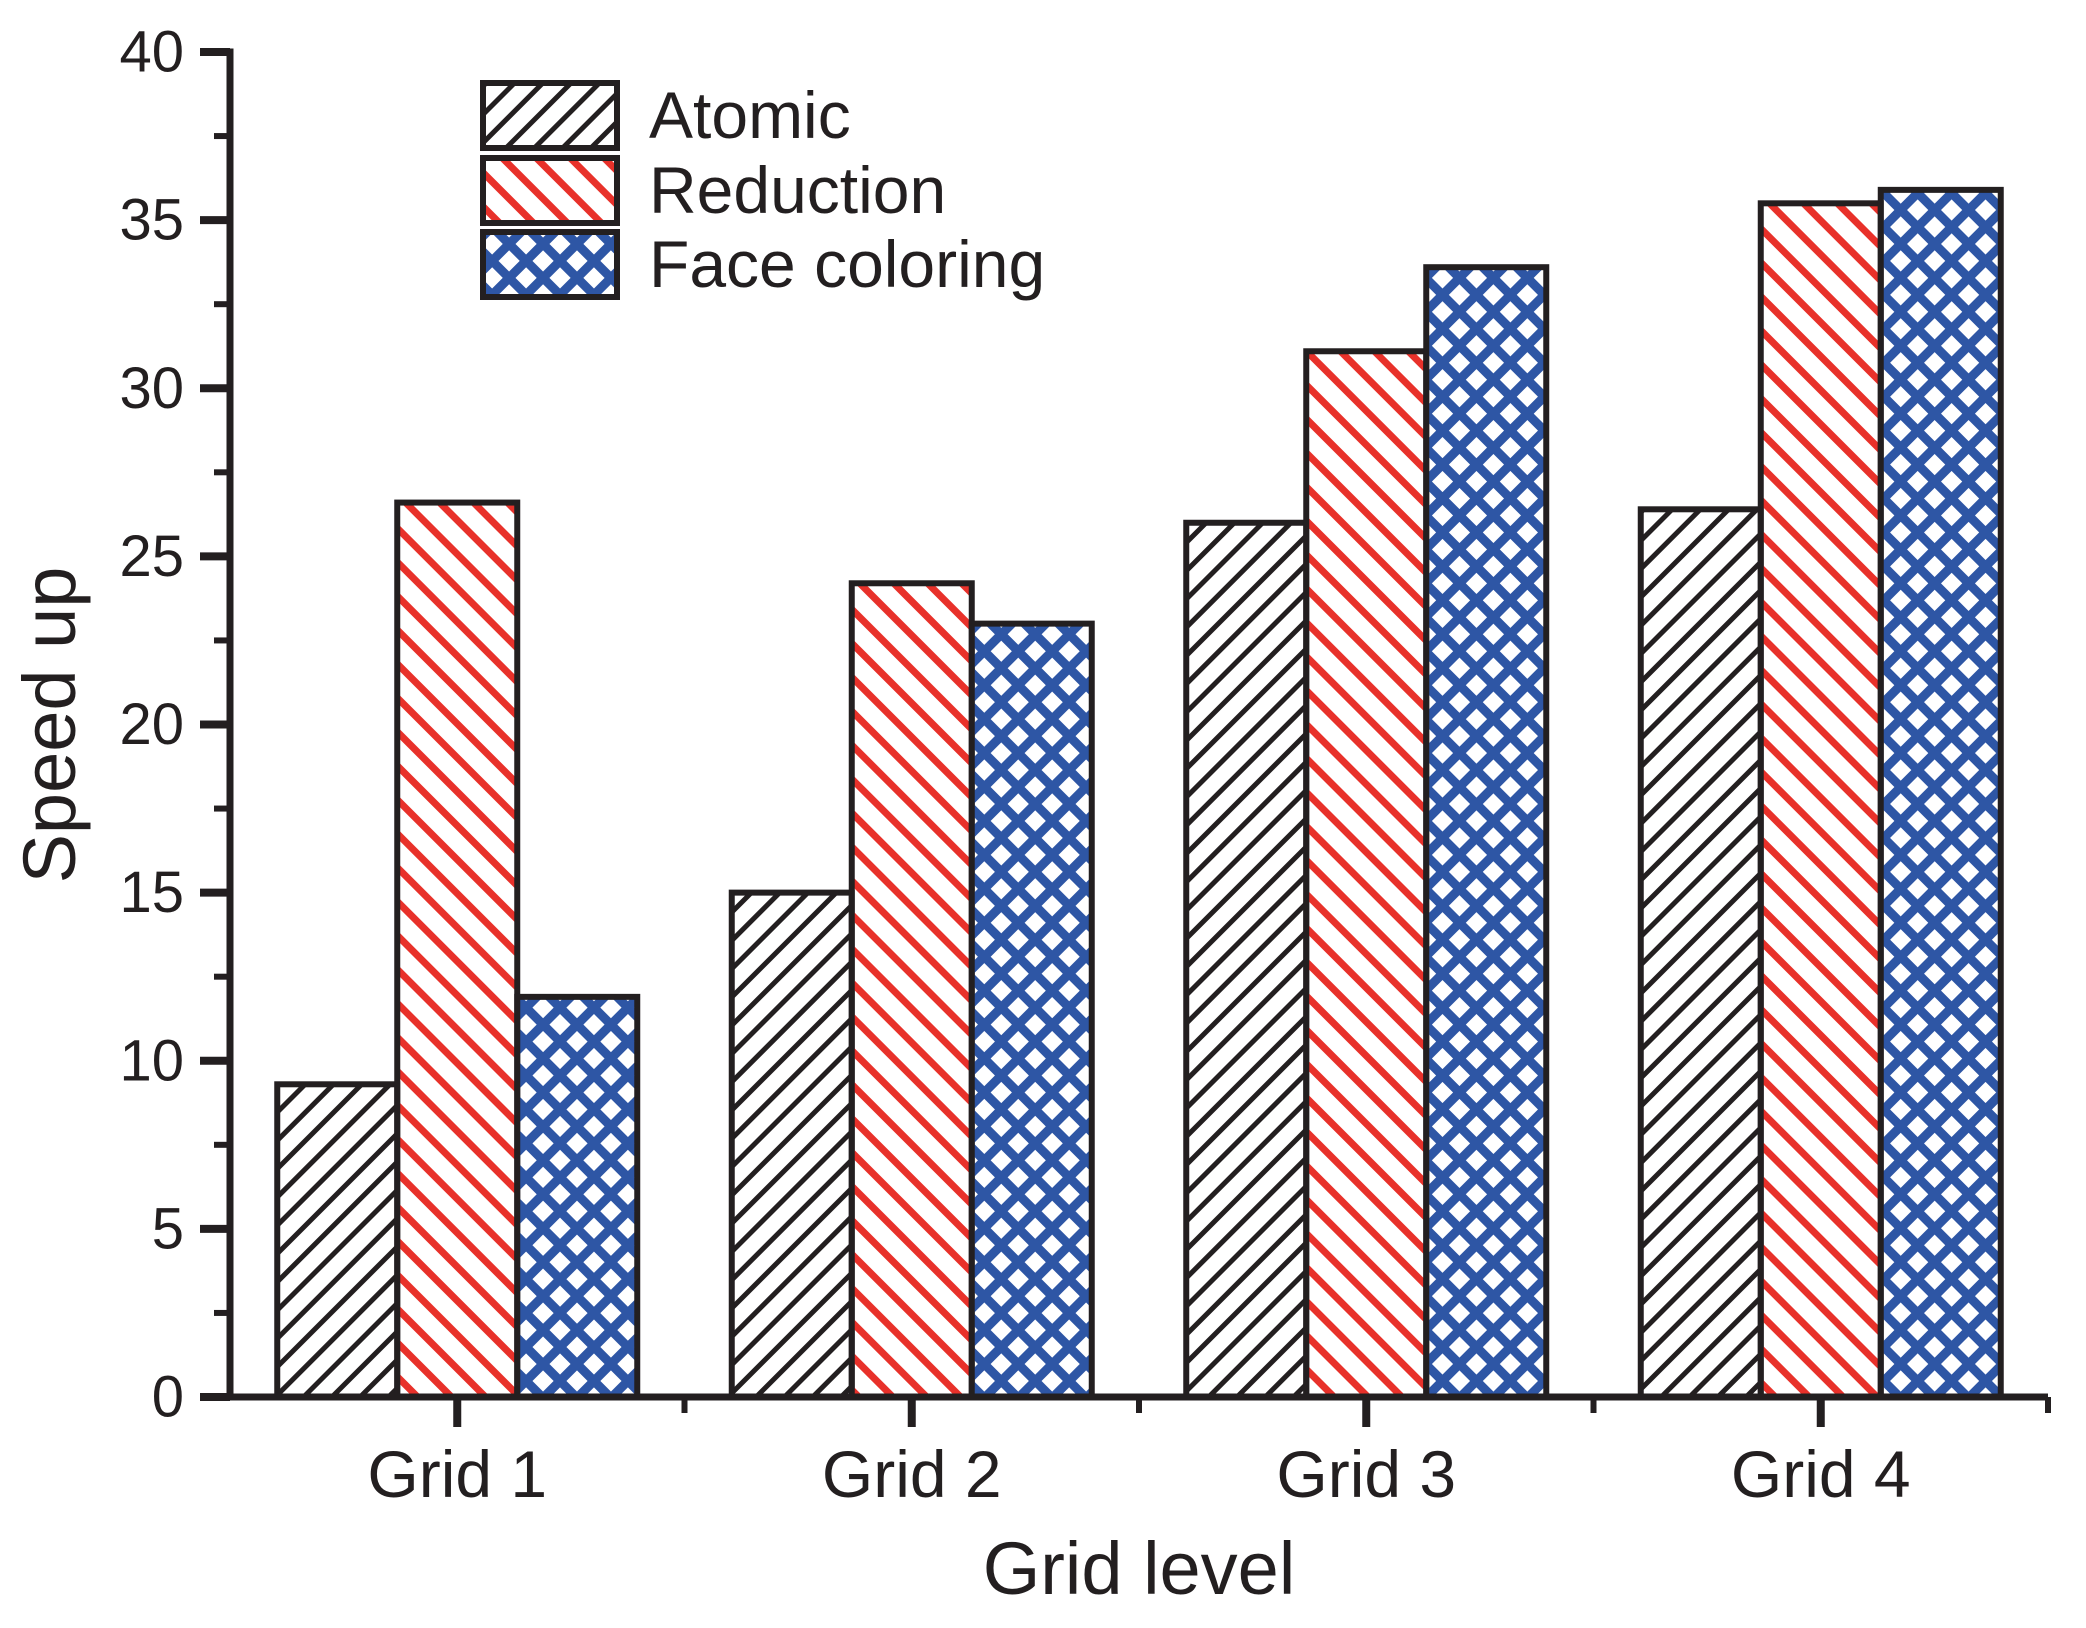 The image size is (2086, 1628). What do you see at coordinates (1940, 793) in the screenshot?
I see `bar-grid-4-face-coloring` at bounding box center [1940, 793].